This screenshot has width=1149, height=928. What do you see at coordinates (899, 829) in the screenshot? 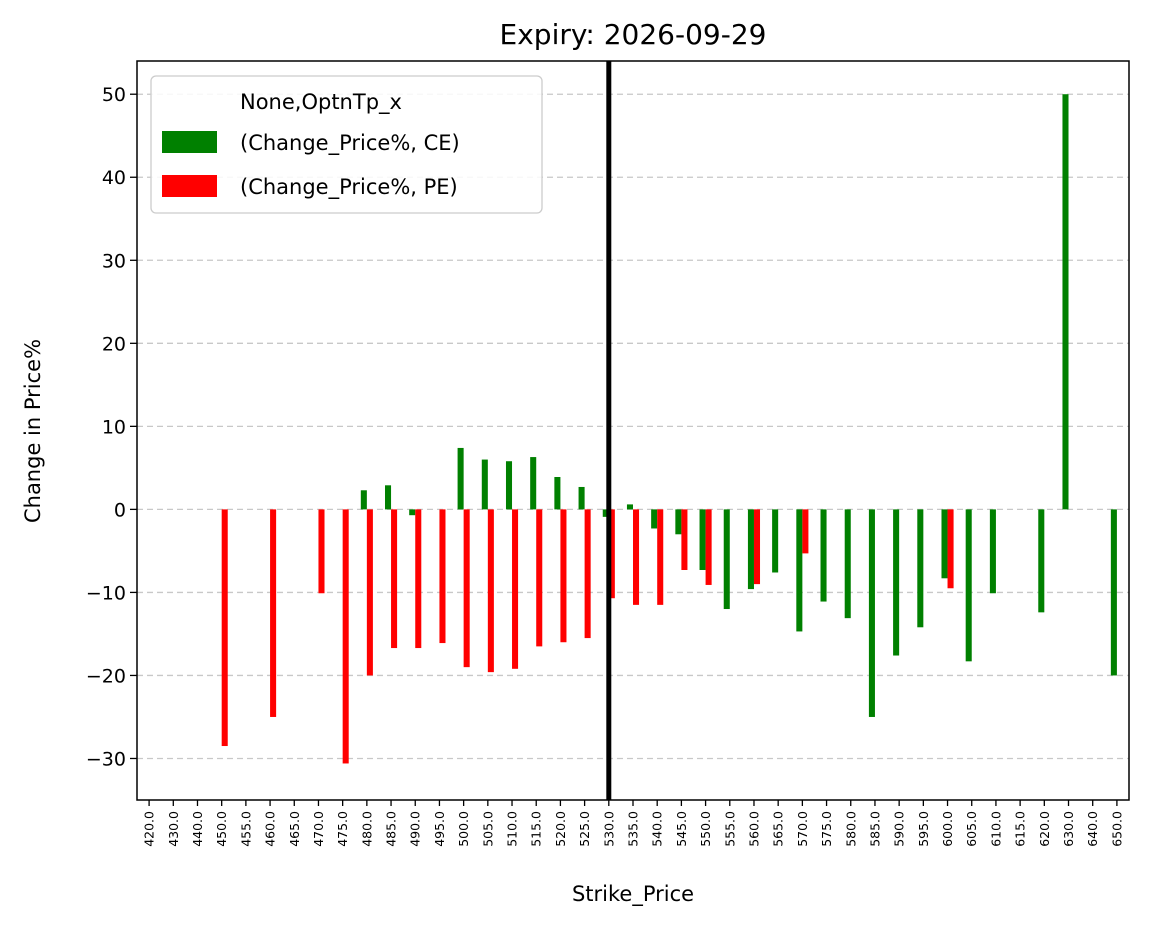
I see `x-tick-label: 590.0` at bounding box center [899, 829].